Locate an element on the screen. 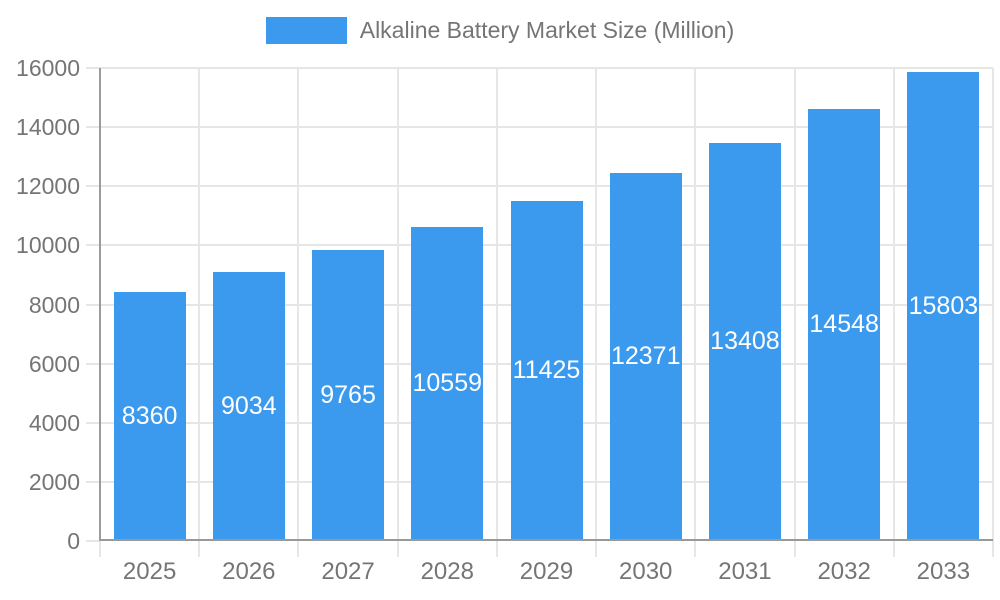 The height and width of the screenshot is (600, 1000). bar-value-label: 9765 is located at coordinates (348, 394).